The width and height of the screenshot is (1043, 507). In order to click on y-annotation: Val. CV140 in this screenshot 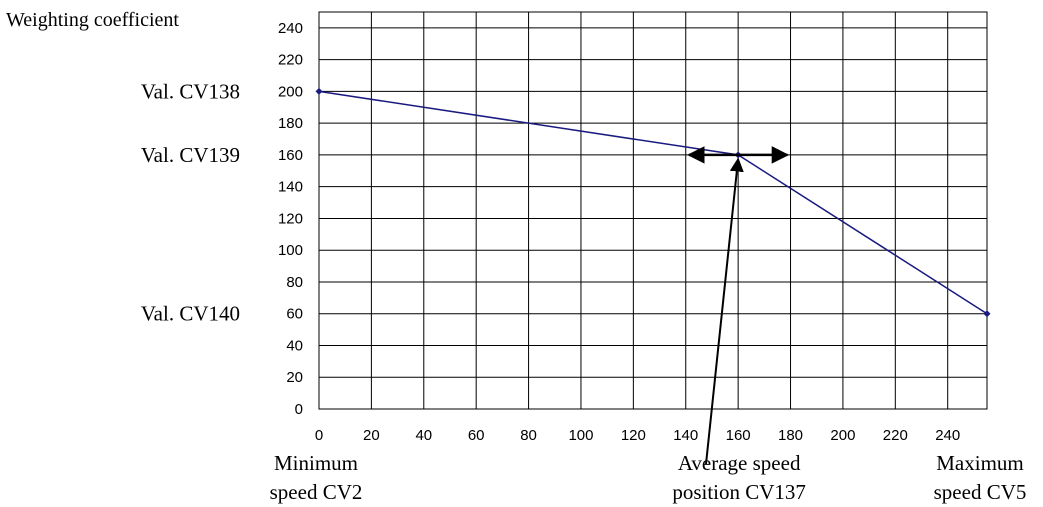, I will do `click(190, 314)`.